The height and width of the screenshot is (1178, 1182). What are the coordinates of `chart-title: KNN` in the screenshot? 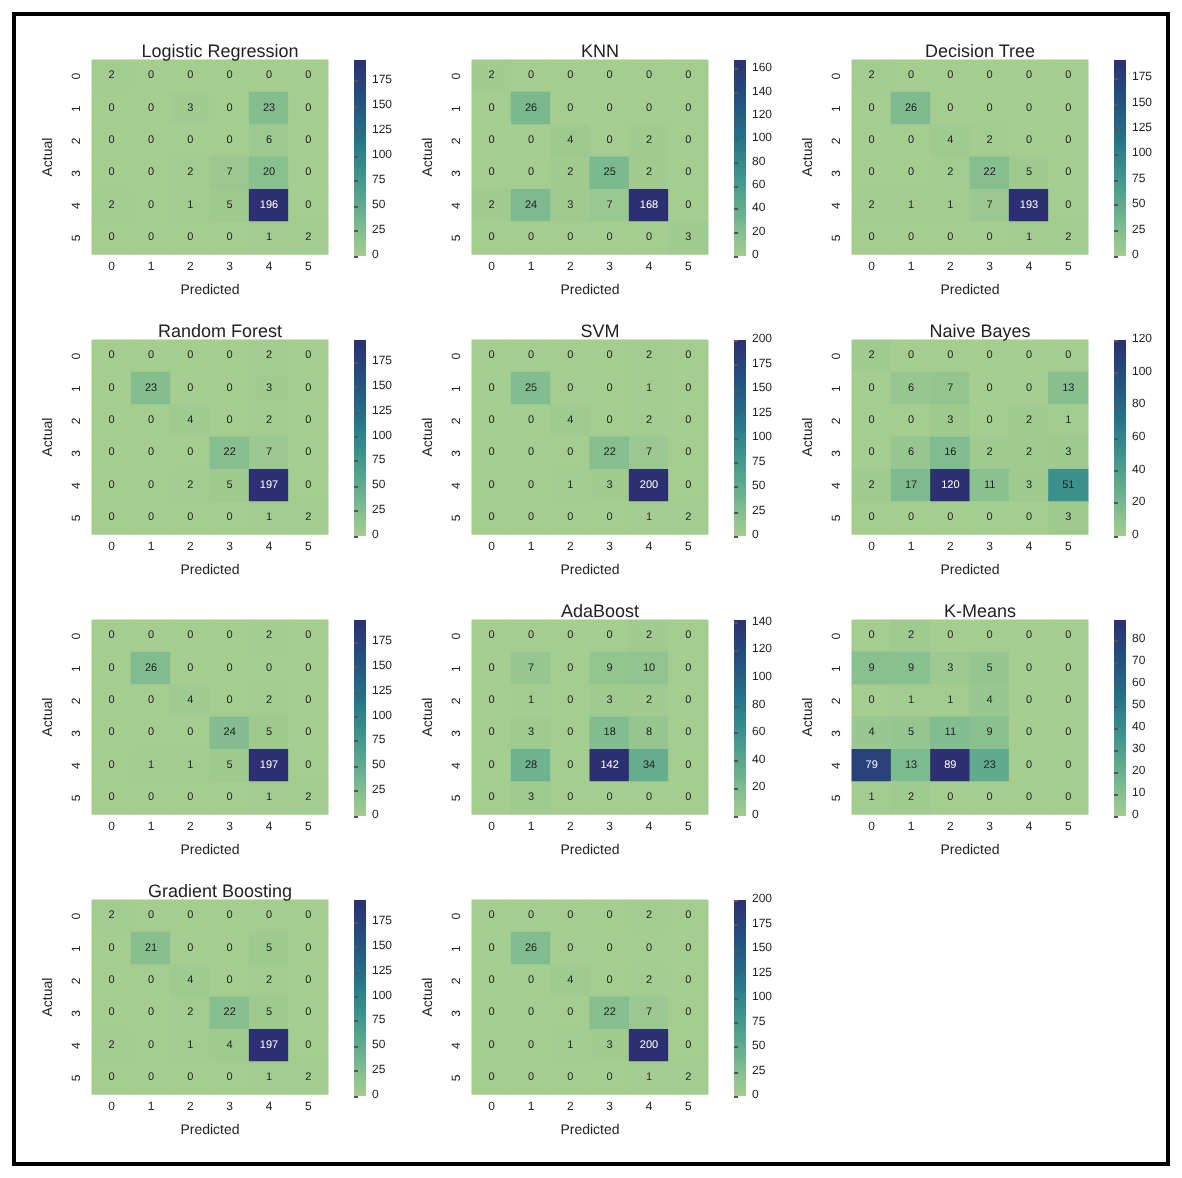 It's located at (600, 51).